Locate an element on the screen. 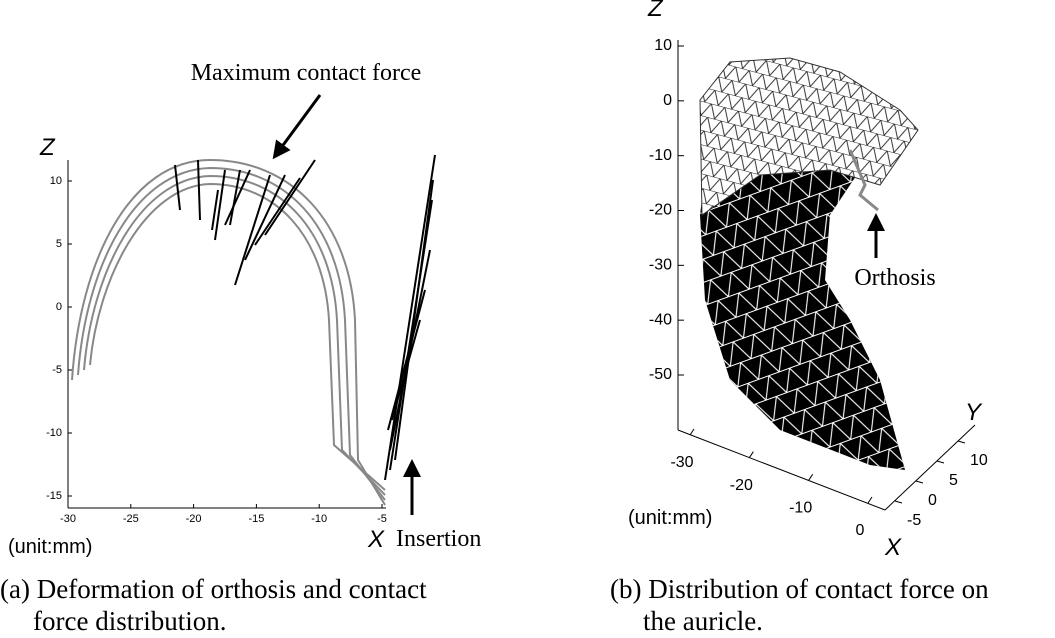  caption: the auricle. is located at coordinates (703, 621).